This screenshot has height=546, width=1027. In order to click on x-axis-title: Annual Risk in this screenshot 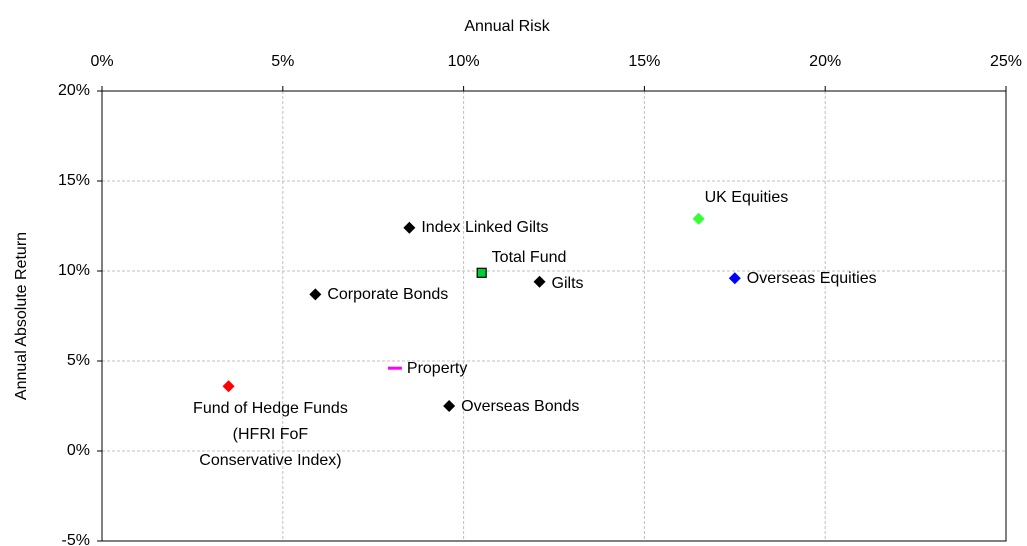, I will do `click(507, 26)`.